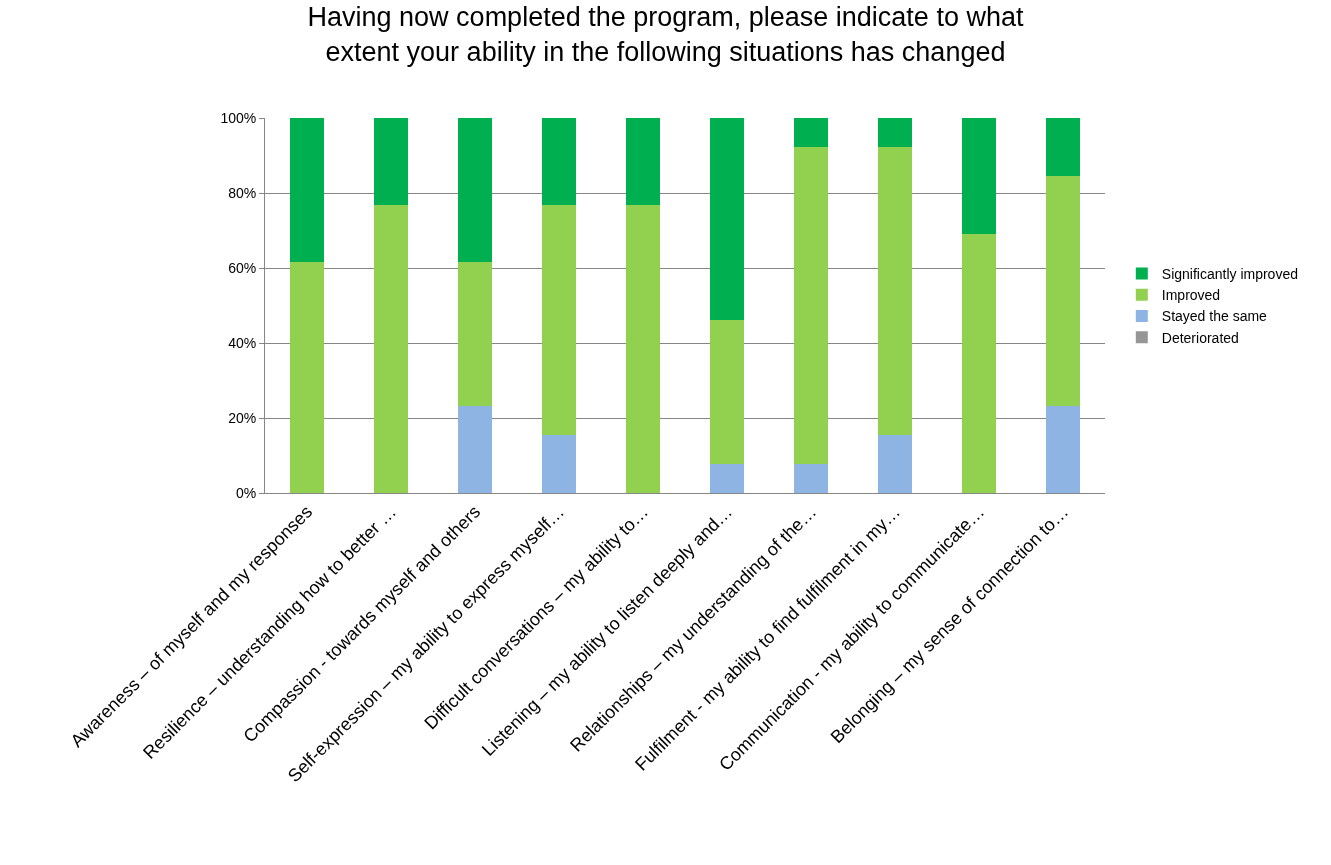 The height and width of the screenshot is (865, 1331). Describe the element at coordinates (665, 34) in the screenshot. I see `chart-title: Having now completed the program, please indicate to what extent your ability in the following situations has changed` at that location.